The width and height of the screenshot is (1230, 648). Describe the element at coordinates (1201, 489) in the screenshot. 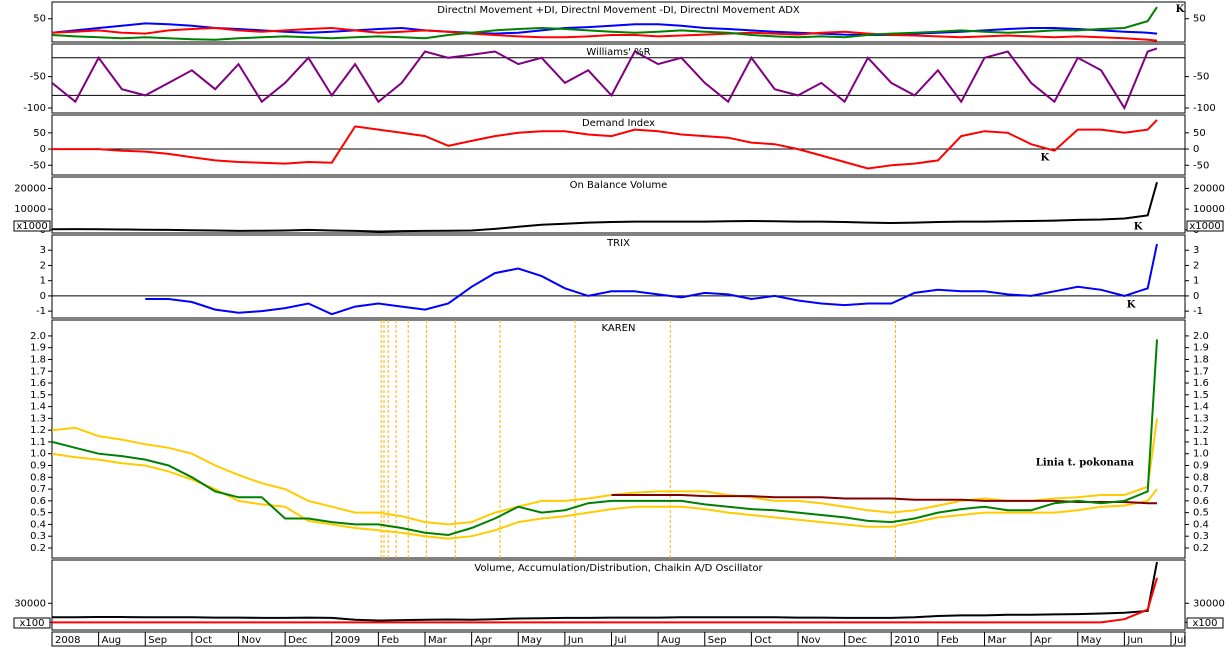

I see `y-tick-label-right: 0.7` at that location.